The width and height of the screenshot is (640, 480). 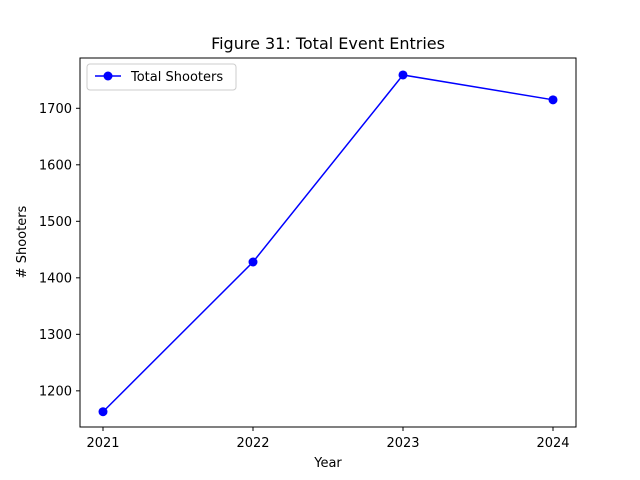 What do you see at coordinates (402, 443) in the screenshot?
I see `x-tick-label: 2023` at bounding box center [402, 443].